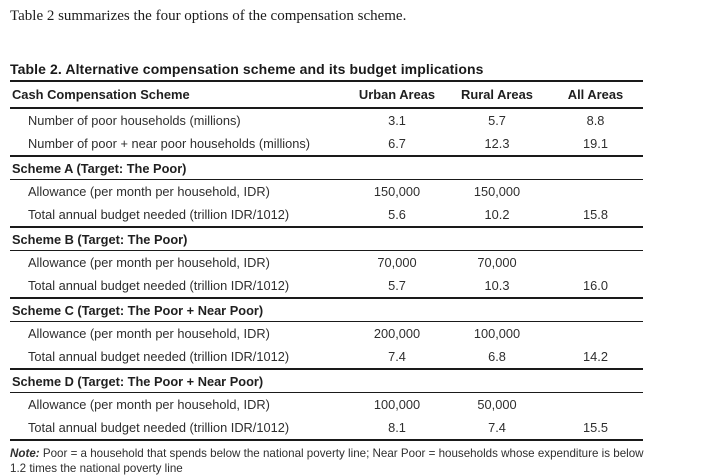  I want to click on column-header-scheme: Cash Compensation Scheme, so click(179, 95).